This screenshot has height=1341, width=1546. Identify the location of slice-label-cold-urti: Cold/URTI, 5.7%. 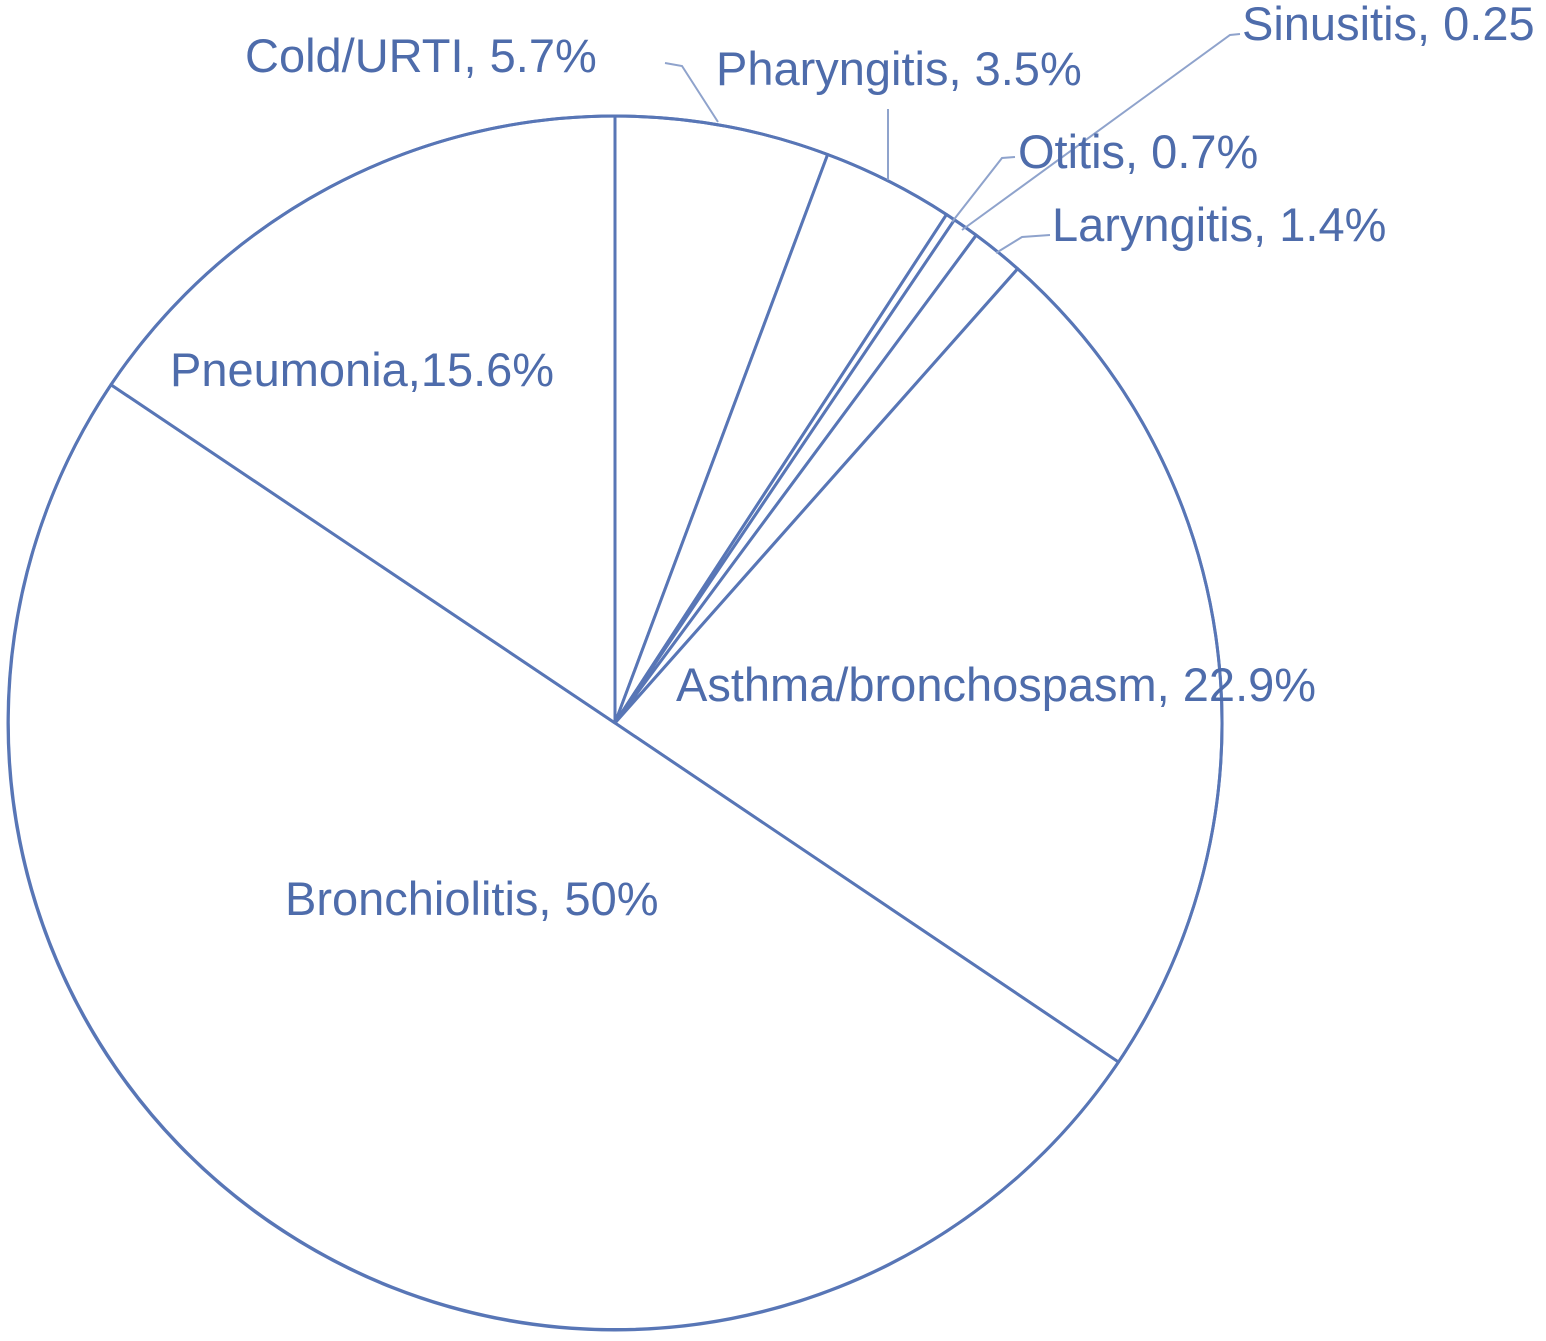
(421, 55).